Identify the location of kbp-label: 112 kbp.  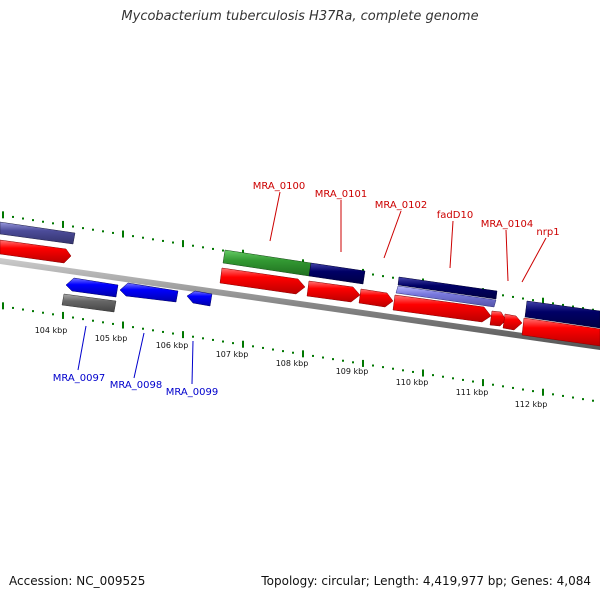
(531, 404).